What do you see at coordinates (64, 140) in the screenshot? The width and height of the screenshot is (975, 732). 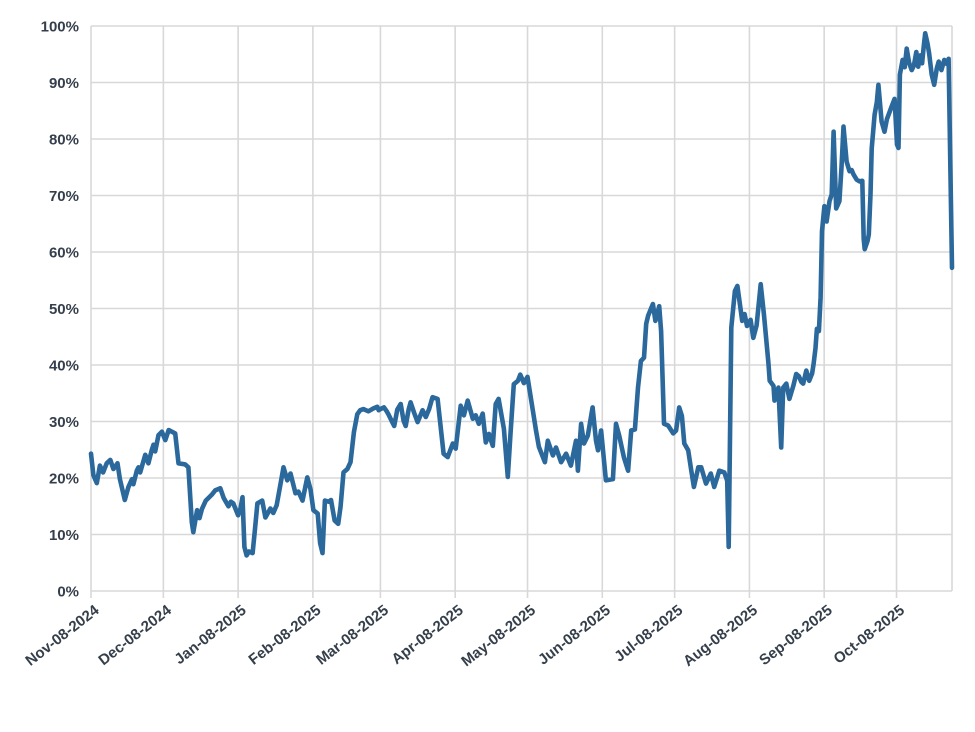 I see `y-axis-tick-label: 80%` at bounding box center [64, 140].